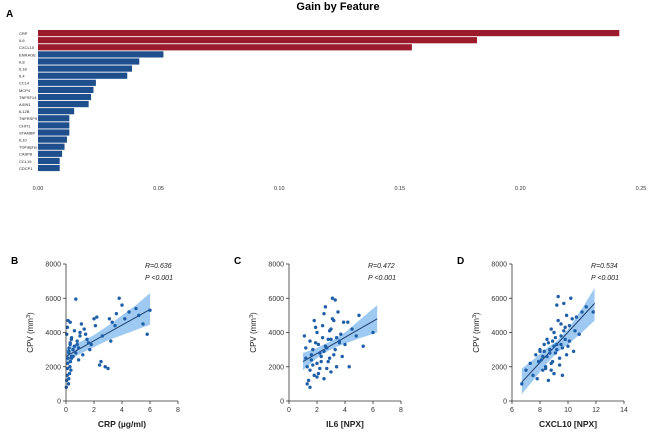  Describe the element at coordinates (27, 54) in the screenshot. I see `category-label: ENRAGE` at that location.